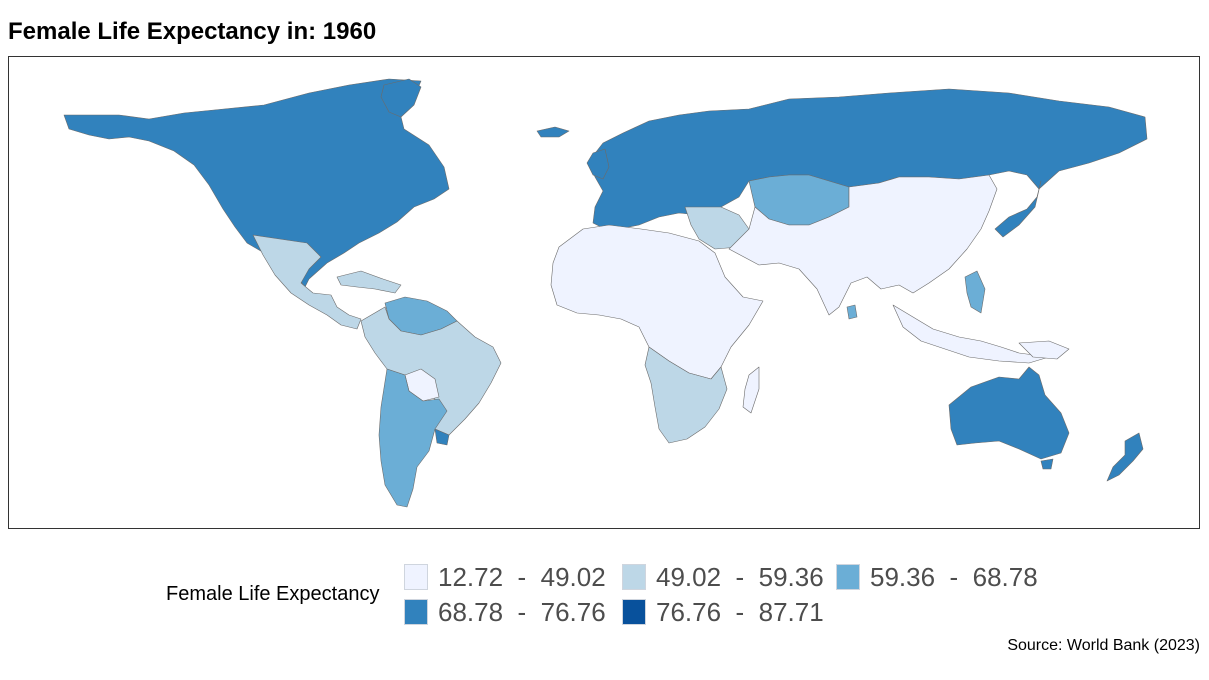 The width and height of the screenshot is (1209, 680). Describe the element at coordinates (553, 132) in the screenshot. I see `region-iceland` at that location.